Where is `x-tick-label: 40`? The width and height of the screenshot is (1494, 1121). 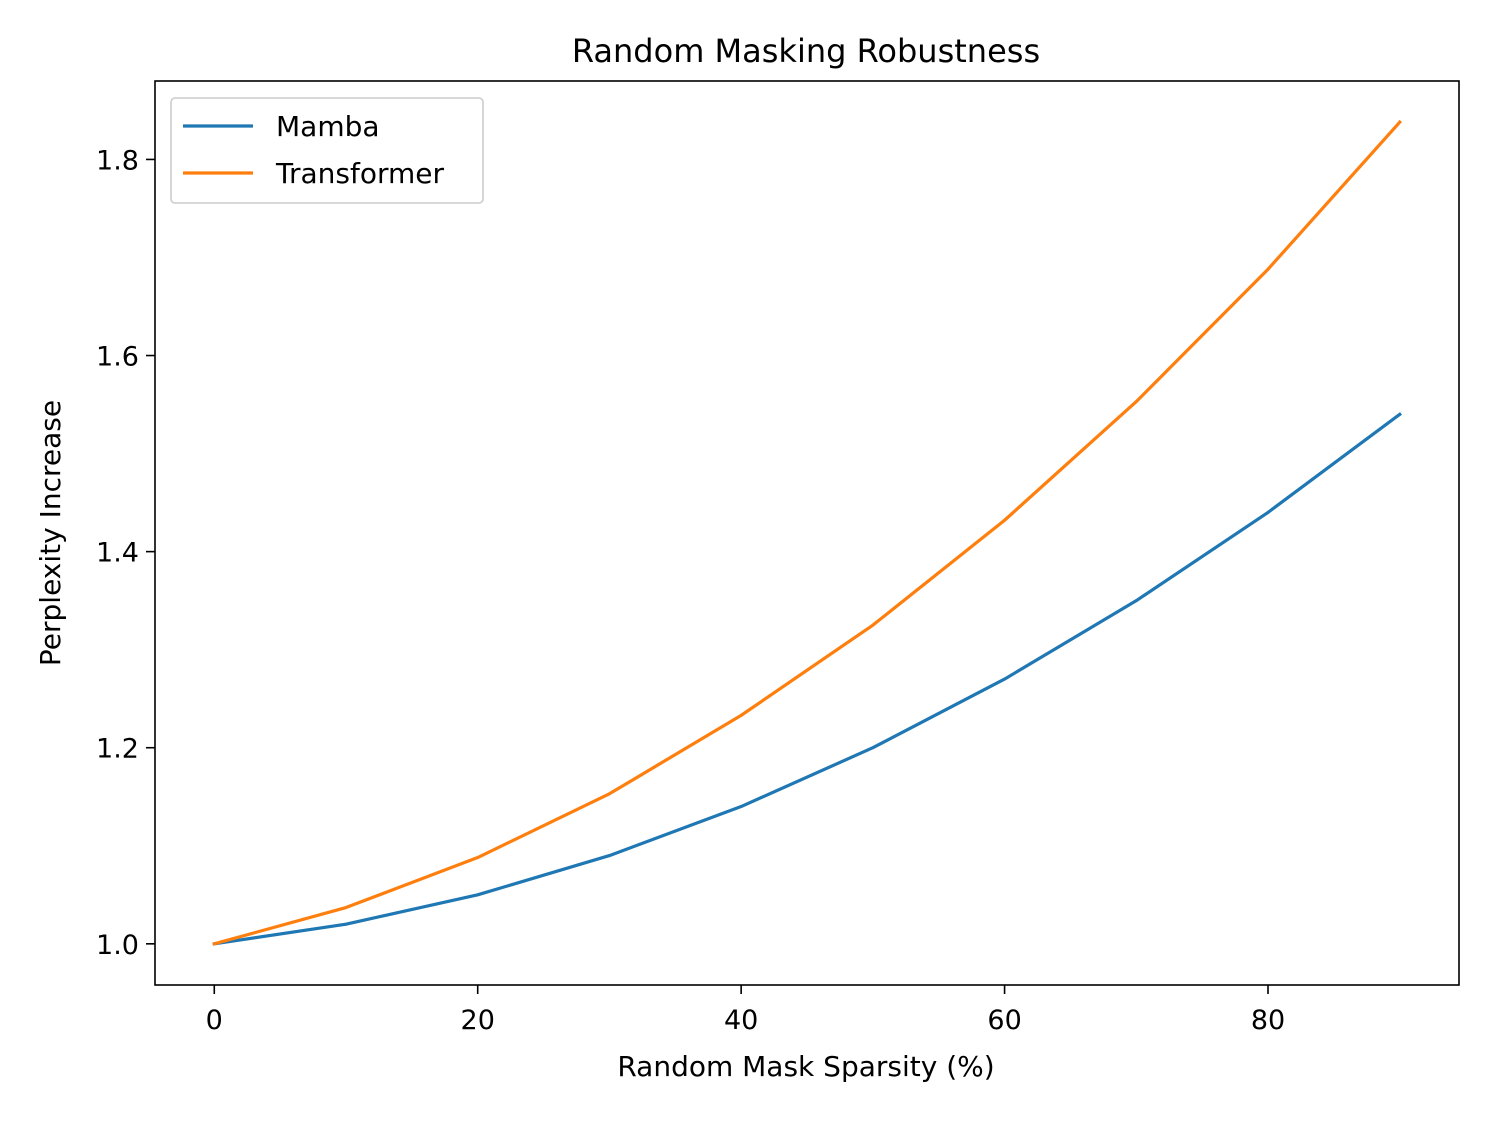 x-tick-label: 40 is located at coordinates (741, 1020).